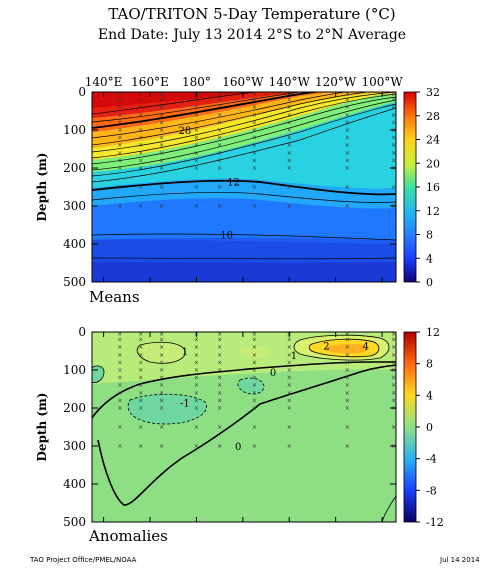 The width and height of the screenshot is (504, 578). I want to click on anomalies-colorbar, so click(410, 427).